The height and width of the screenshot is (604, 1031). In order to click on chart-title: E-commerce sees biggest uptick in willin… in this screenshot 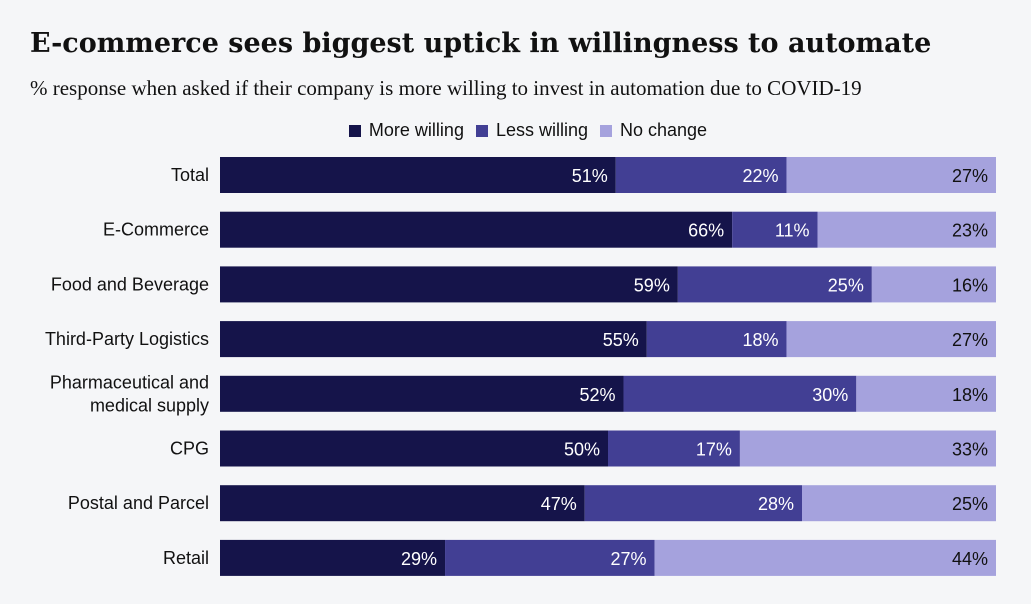, I will do `click(481, 43)`.